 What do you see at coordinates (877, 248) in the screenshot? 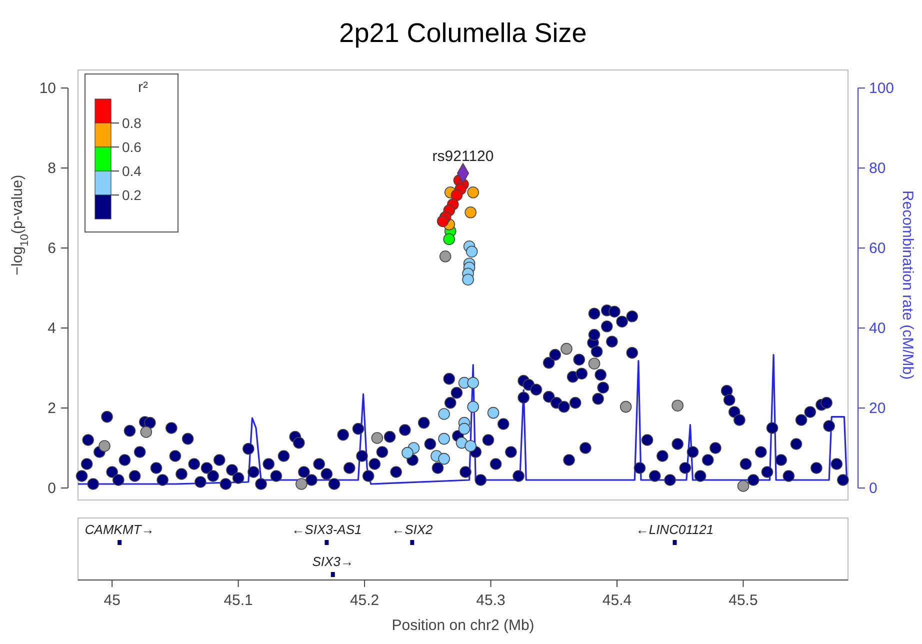
I see `y2-tick-label: 60` at bounding box center [877, 248].